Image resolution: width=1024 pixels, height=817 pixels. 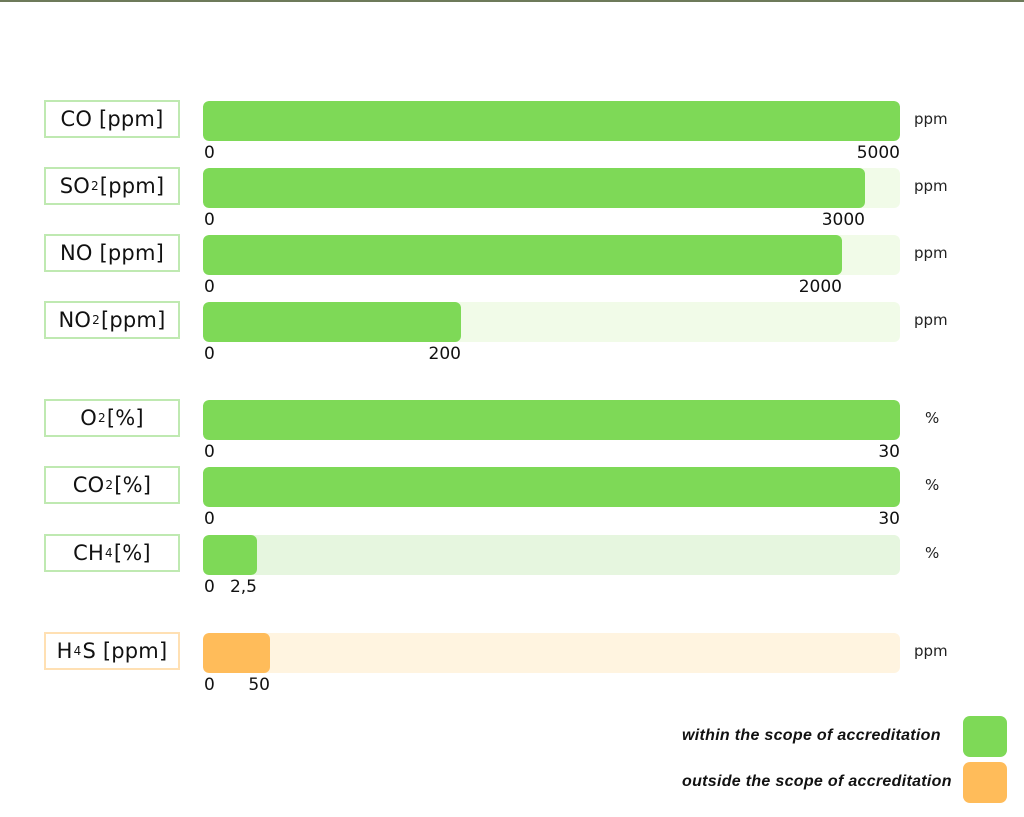 What do you see at coordinates (243, 587) in the screenshot?
I see `range-max-label: 2,5` at bounding box center [243, 587].